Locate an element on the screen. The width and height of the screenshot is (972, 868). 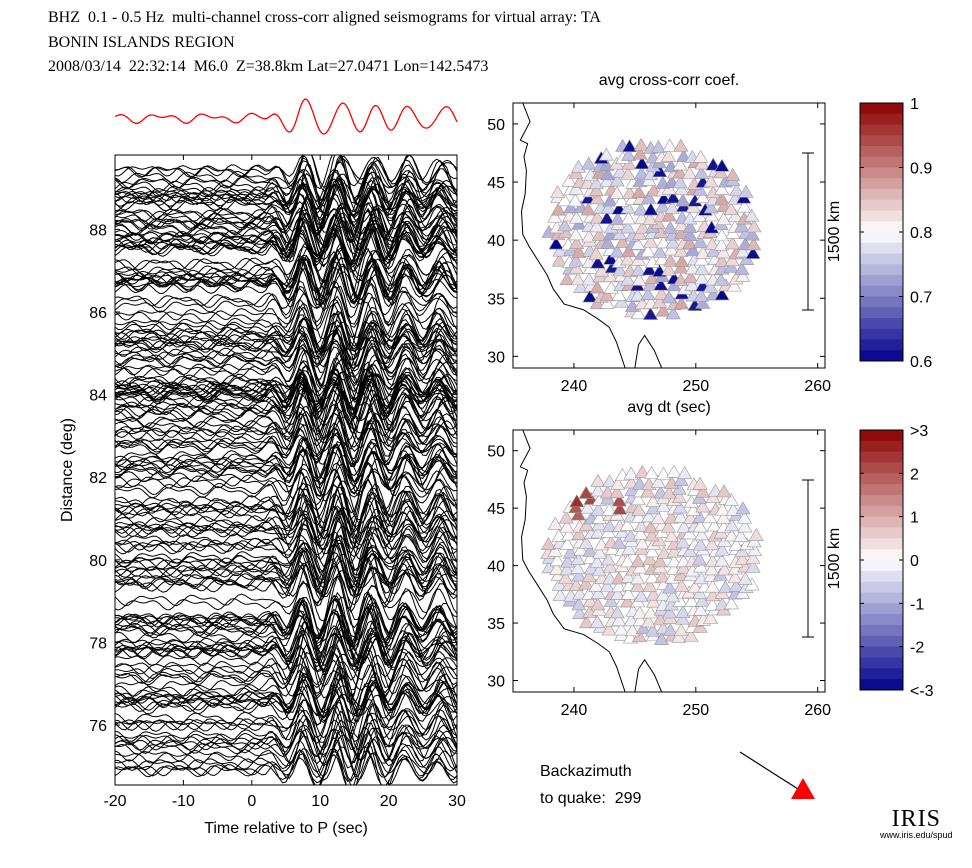
y-tick-label: 88 is located at coordinates (98, 230).